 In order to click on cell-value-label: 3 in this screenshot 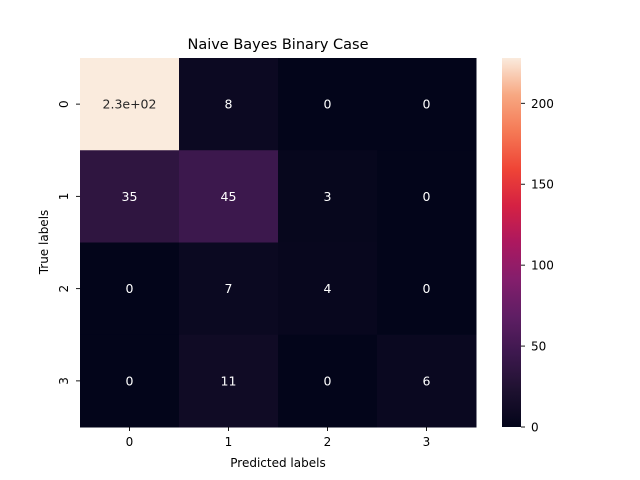, I will do `click(328, 196)`.